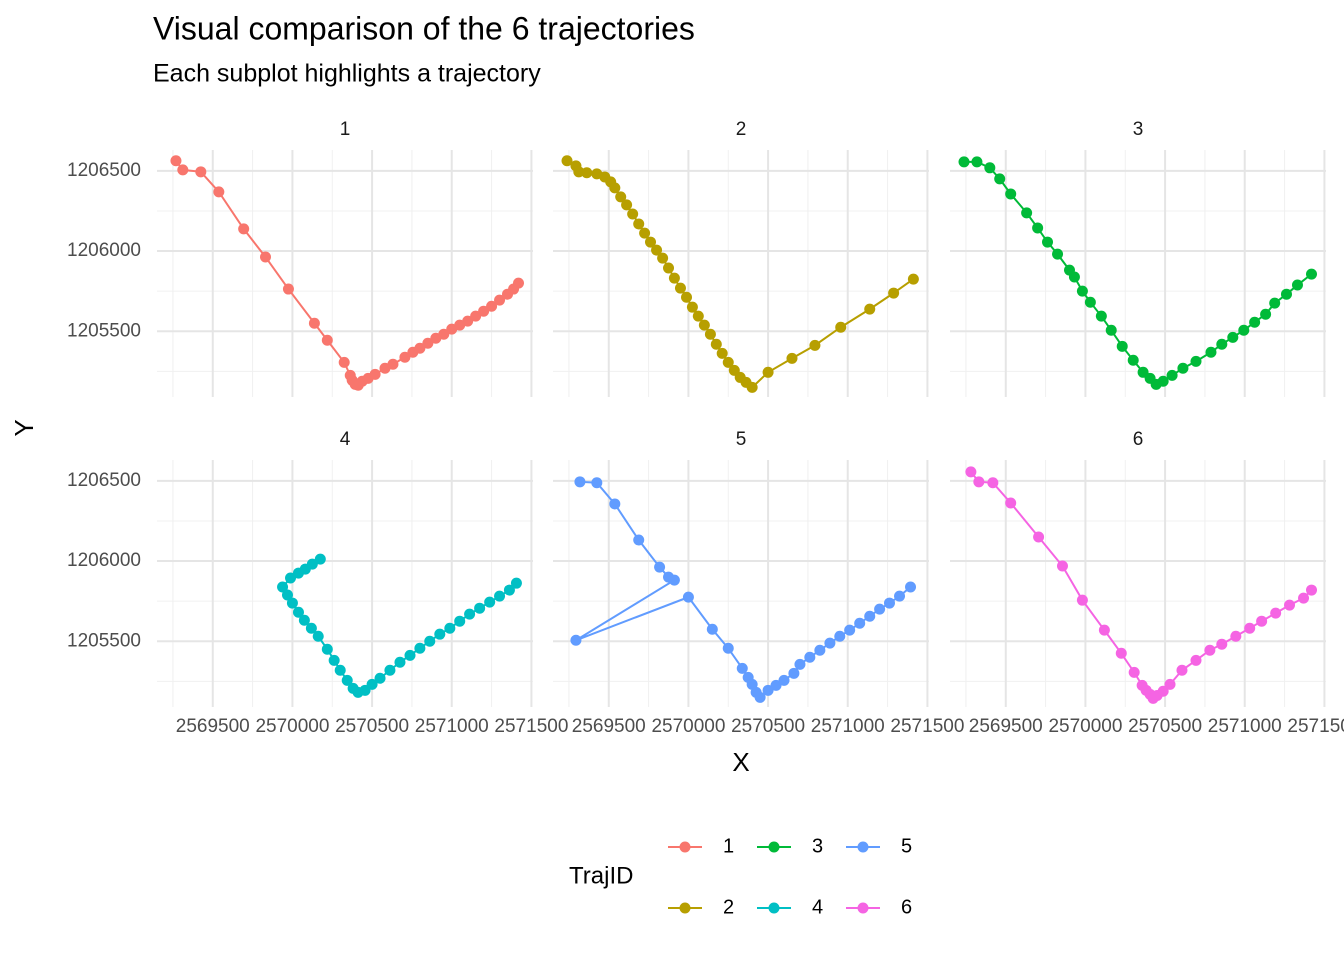 The height and width of the screenshot is (960, 1344). I want to click on legend-label: 5, so click(906, 846).